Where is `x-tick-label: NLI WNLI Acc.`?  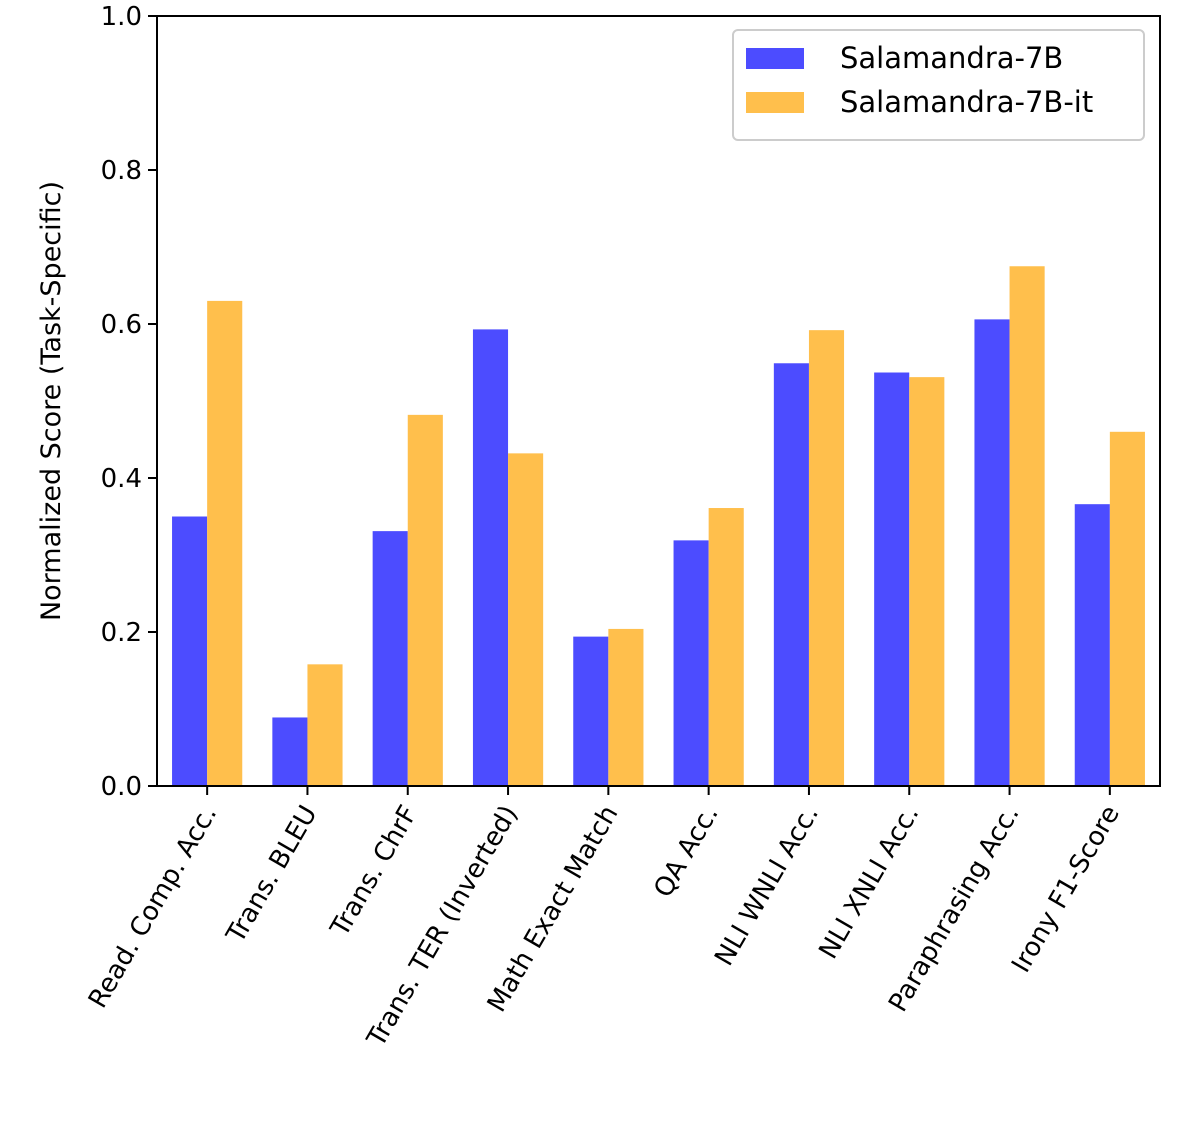 x-tick-label: NLI WNLI Acc. is located at coordinates (767, 886).